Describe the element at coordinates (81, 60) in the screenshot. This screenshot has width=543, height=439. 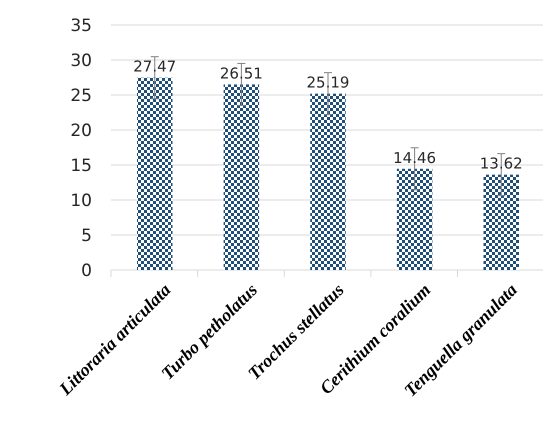
I see `y-tick-label: 30` at that location.